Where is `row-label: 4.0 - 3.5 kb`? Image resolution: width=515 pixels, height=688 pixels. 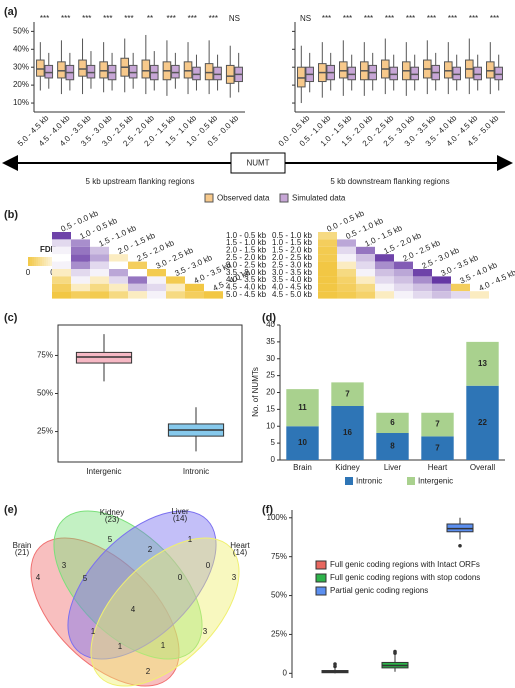
row-label: 4.0 - 3.5 kb is located at coordinates (246, 279).